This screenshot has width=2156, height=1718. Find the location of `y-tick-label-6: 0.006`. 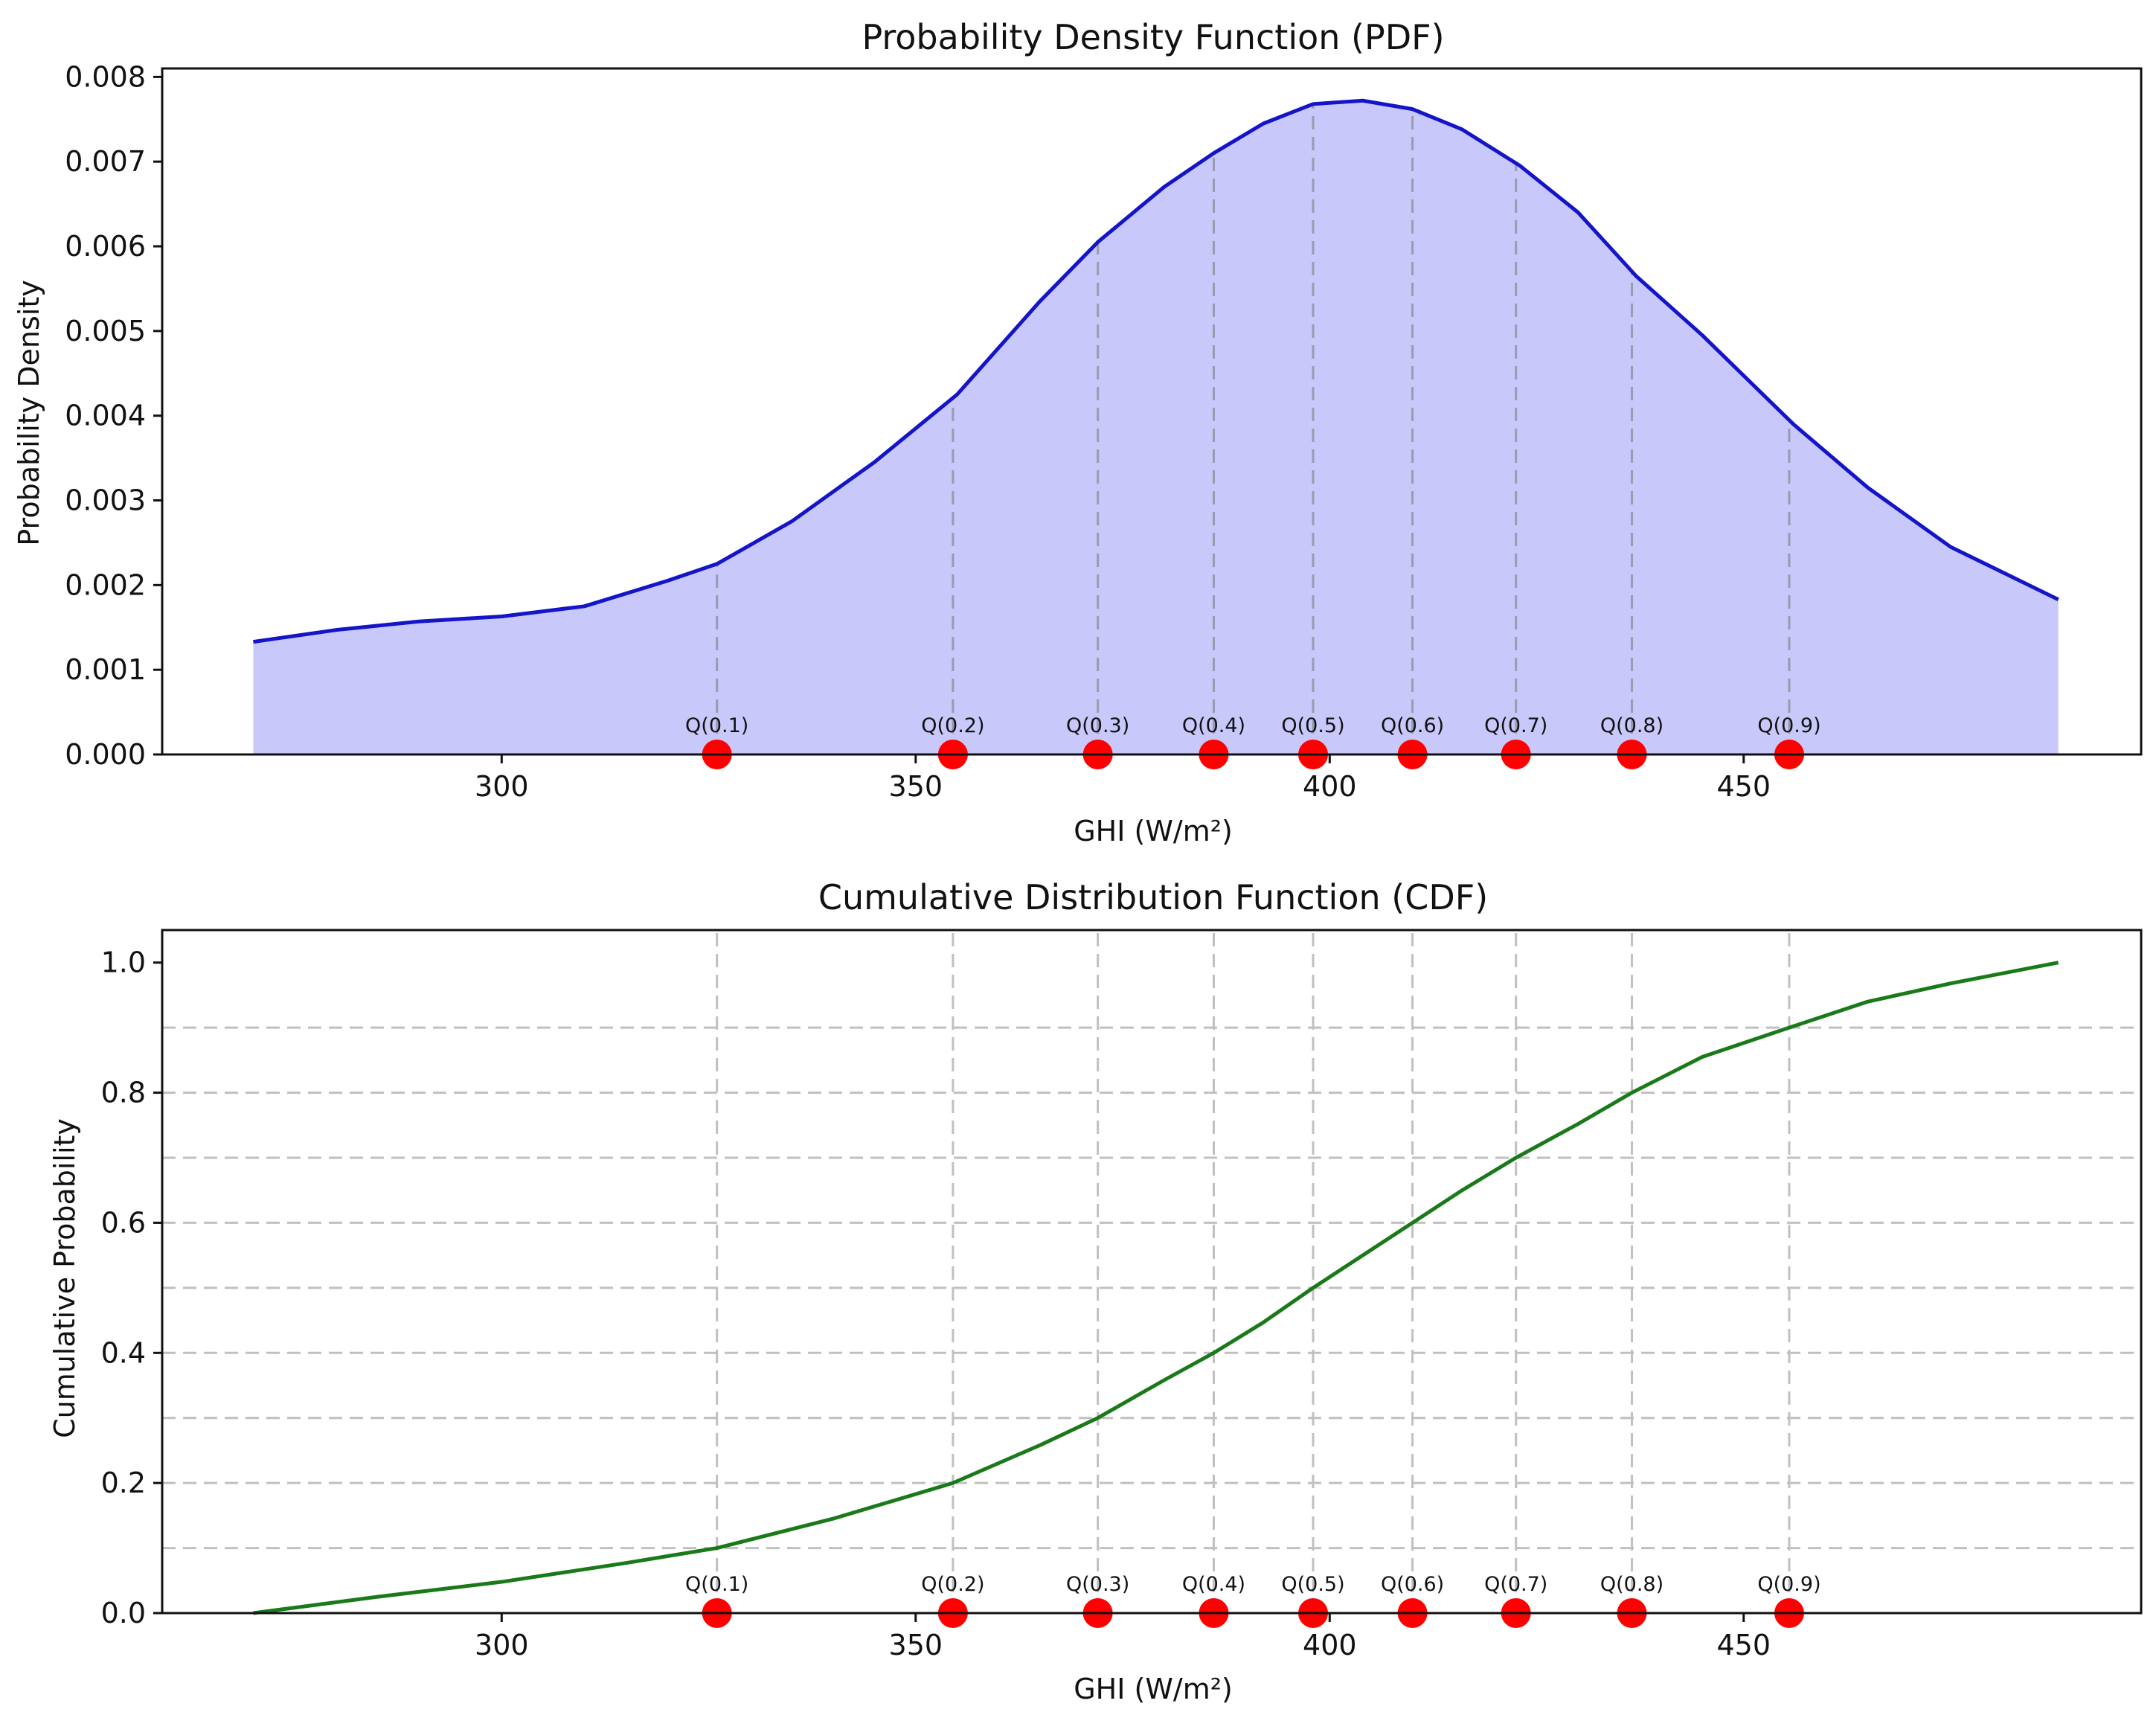

y-tick-label-6: 0.006 is located at coordinates (105, 246).